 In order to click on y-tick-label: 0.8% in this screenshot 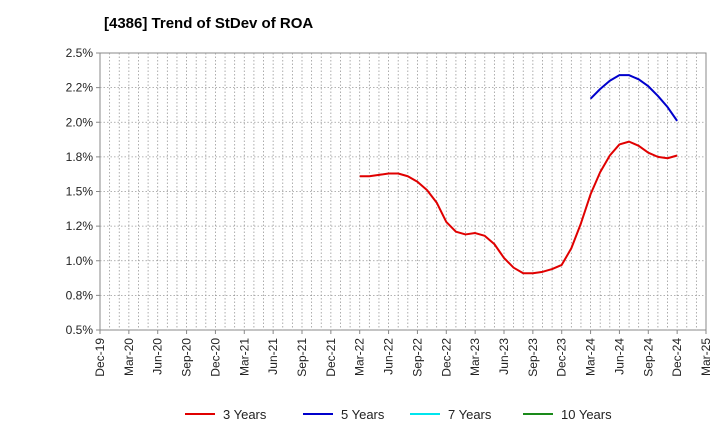, I will do `click(80, 295)`.